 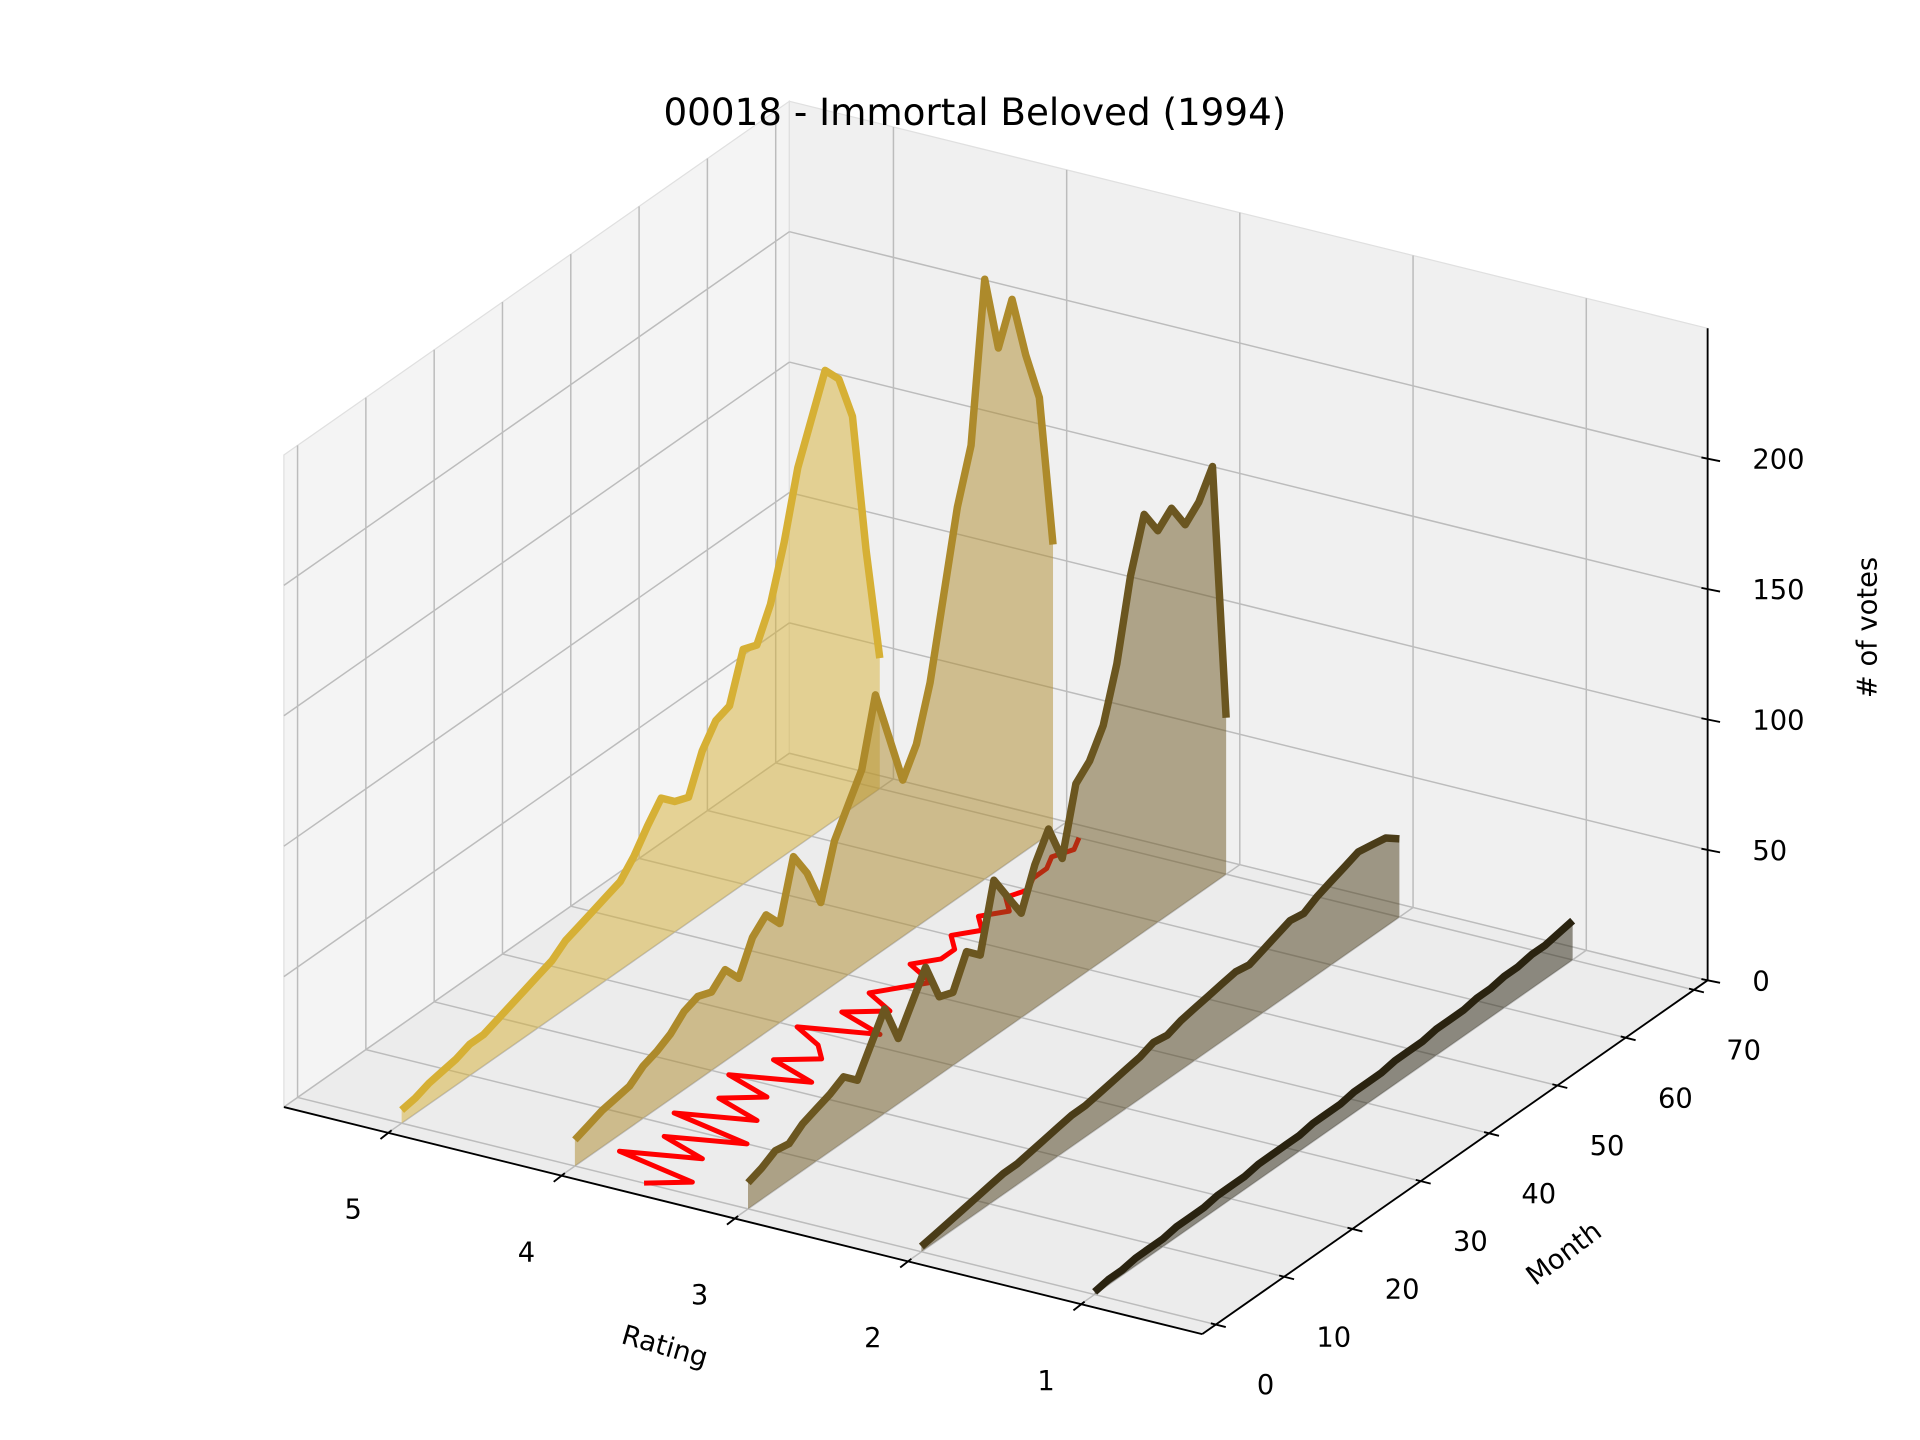 What do you see at coordinates (1538, 1194) in the screenshot?
I see `month-tick-label: 40` at bounding box center [1538, 1194].